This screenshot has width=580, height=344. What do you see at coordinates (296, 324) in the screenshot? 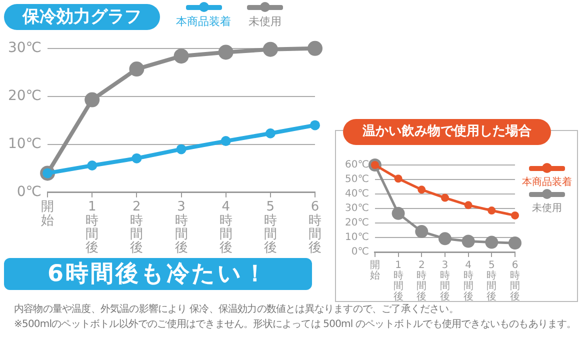
I see `text: ※500mlのペットボトル以外でのご使用はできません。形状によっては 500ml のペットボトルでも使用できないものもあります。` at bounding box center [296, 324].